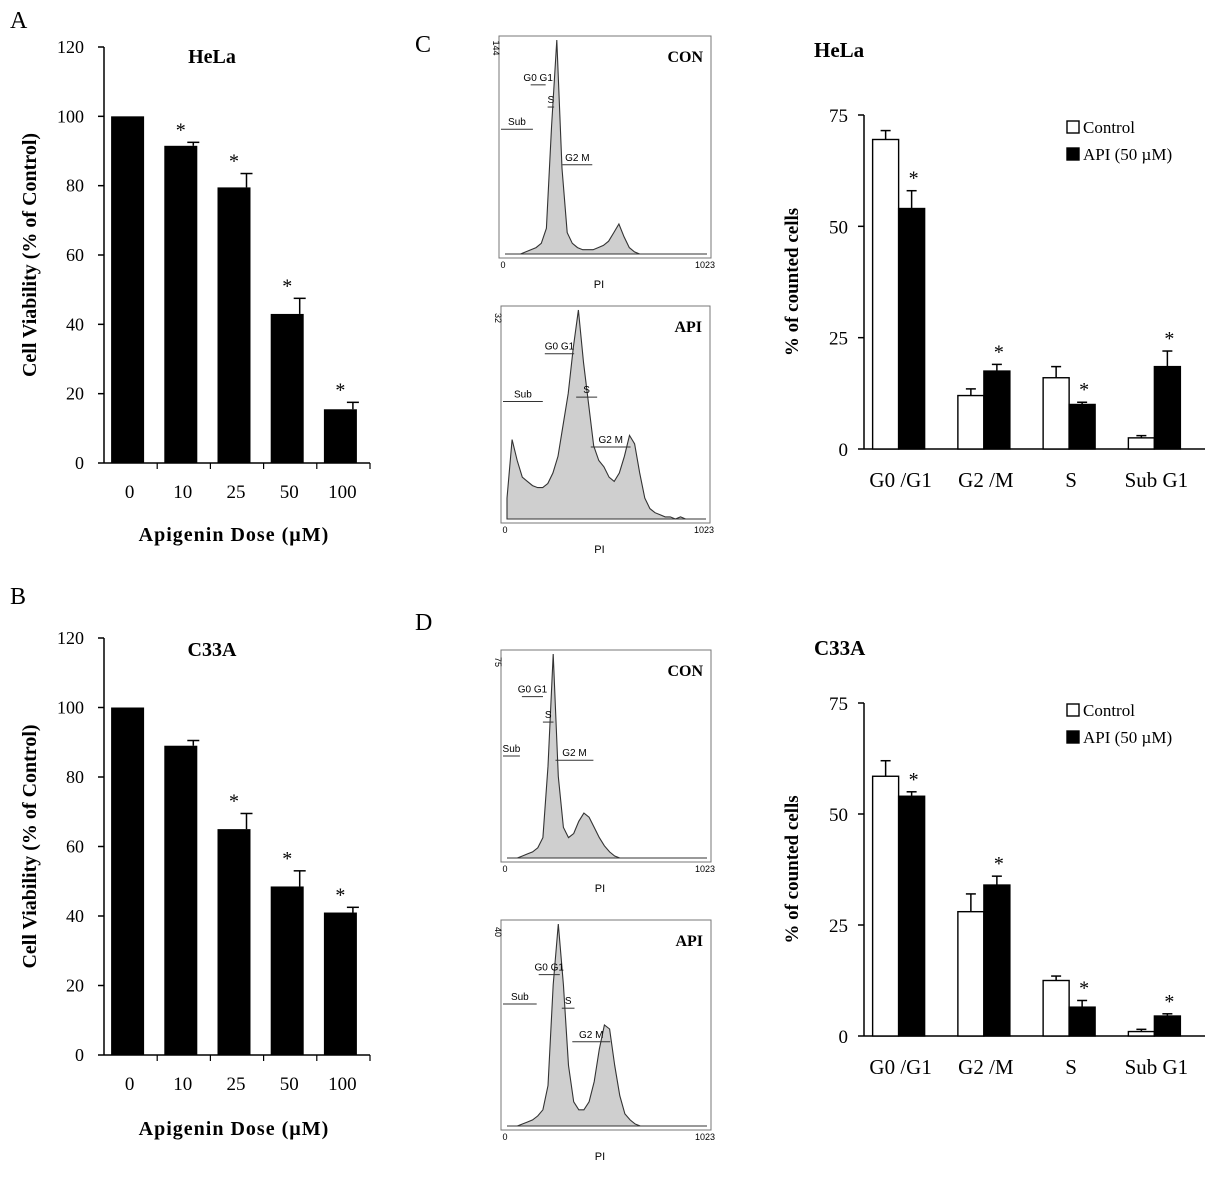 This screenshot has height=1182, width=1210. I want to click on x-tick-label: 50, so click(289, 492).